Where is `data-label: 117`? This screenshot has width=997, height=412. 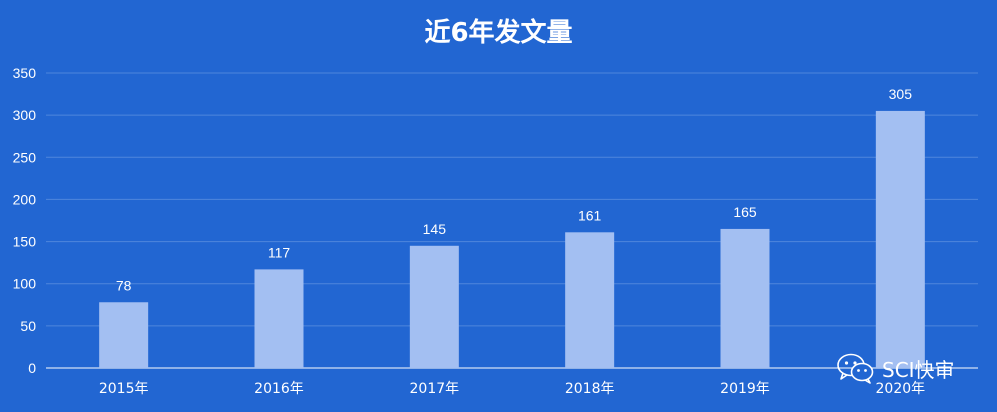 data-label: 117 is located at coordinates (279, 252).